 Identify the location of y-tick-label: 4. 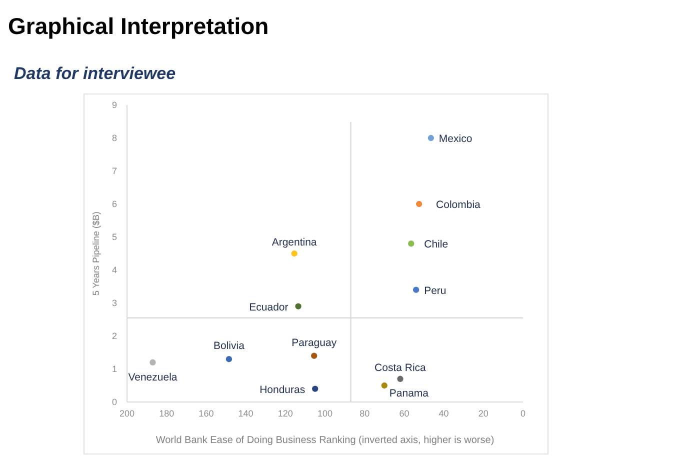
(114, 269).